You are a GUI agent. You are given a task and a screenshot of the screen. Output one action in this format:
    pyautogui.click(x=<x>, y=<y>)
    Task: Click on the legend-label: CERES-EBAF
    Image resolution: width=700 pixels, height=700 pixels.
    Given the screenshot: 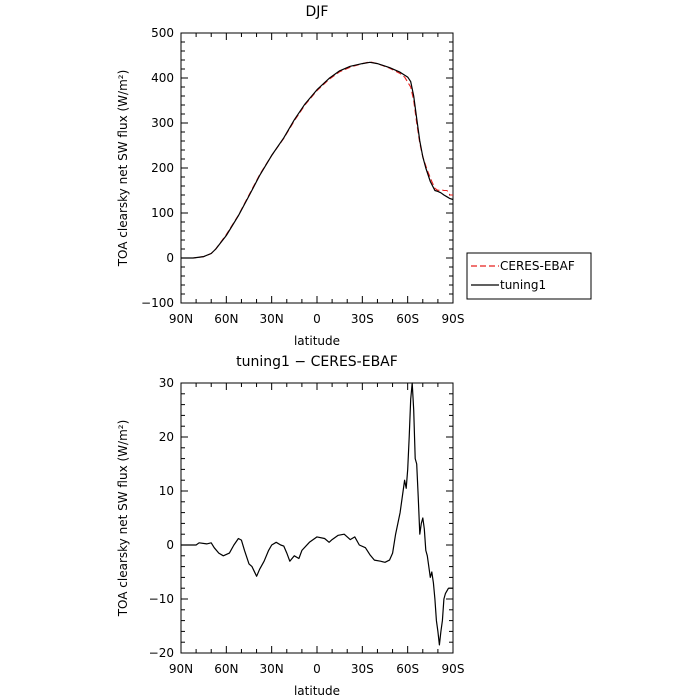 What is the action you would take?
    pyautogui.click(x=537, y=266)
    